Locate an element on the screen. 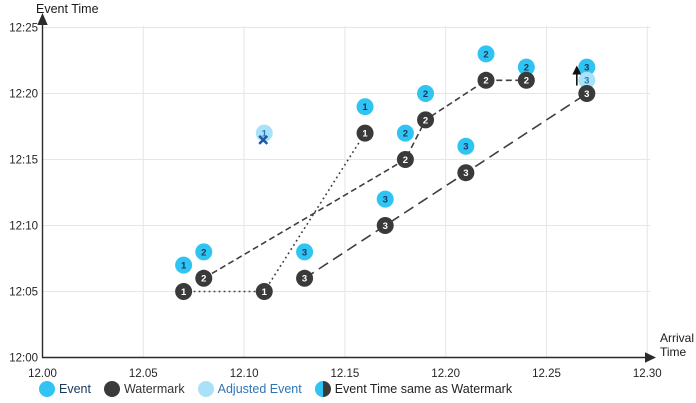 The image size is (696, 403). dropped-event-x-icon: ✕ is located at coordinates (263, 140).